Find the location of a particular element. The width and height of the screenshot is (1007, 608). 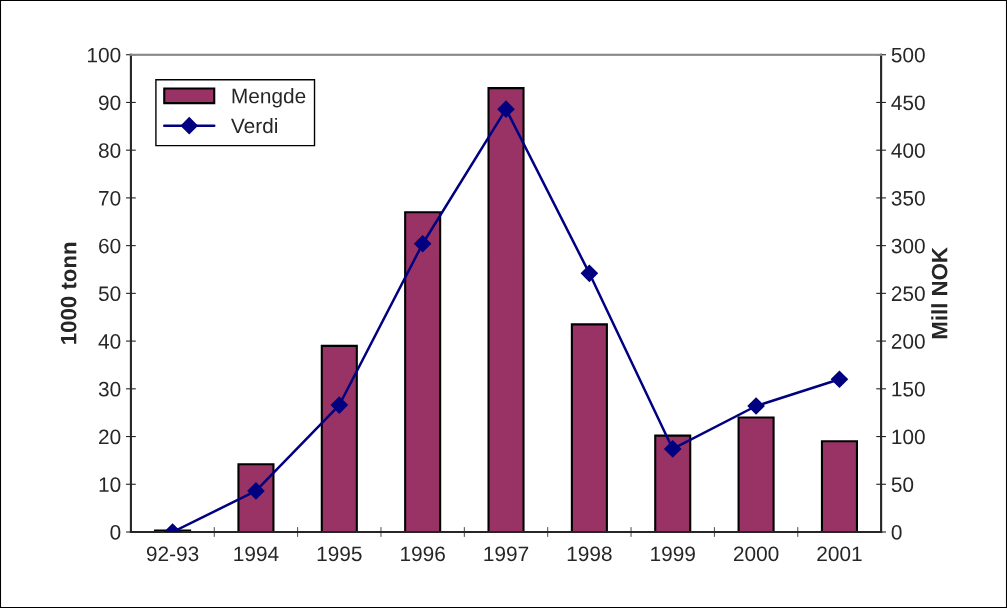

y-tick-label: 50 is located at coordinates (109, 294).